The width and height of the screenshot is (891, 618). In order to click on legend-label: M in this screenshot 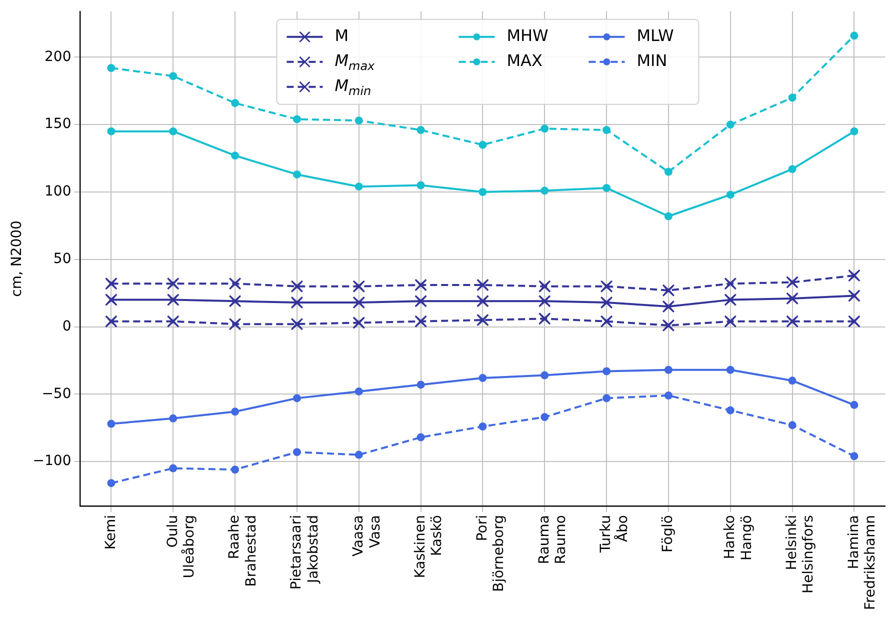, I will do `click(341, 36)`.